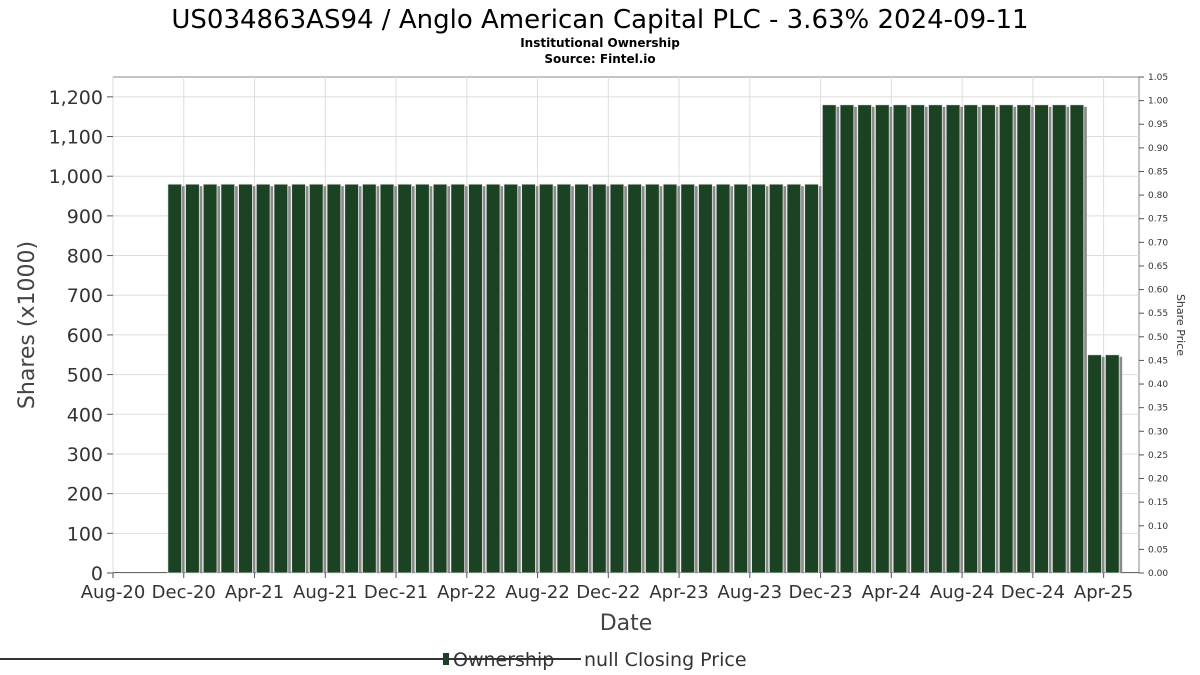 The image size is (1200, 675). Describe the element at coordinates (891, 592) in the screenshot. I see `x-tick-label: Apr-24` at that location.